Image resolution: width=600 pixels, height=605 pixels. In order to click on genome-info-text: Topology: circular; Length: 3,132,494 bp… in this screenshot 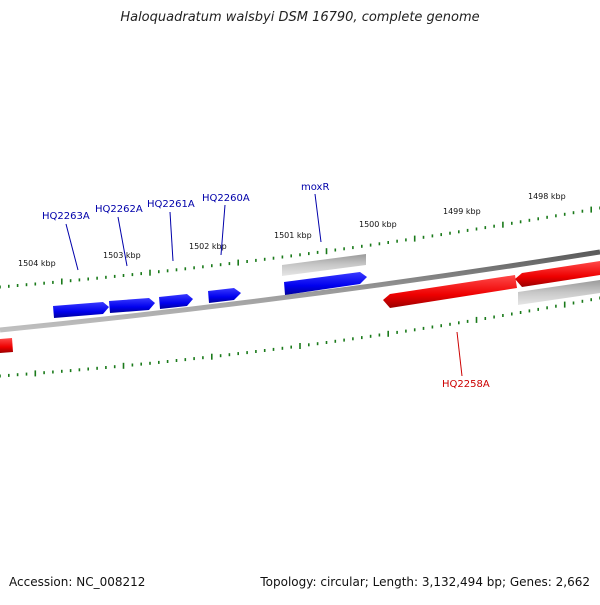, I will do `click(425, 582)`.